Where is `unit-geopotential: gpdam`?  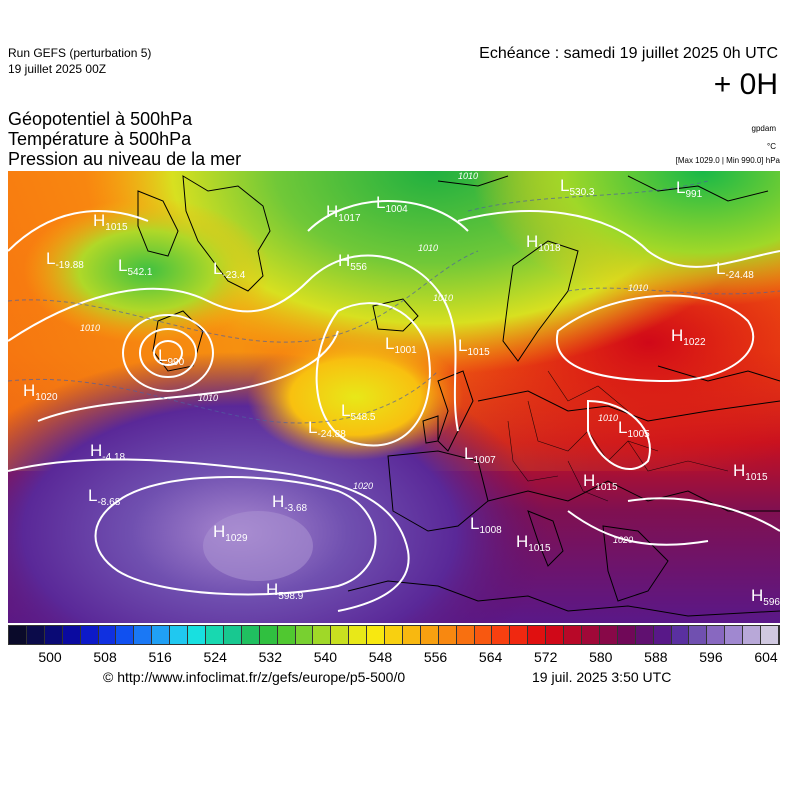 unit-geopotential: gpdam is located at coordinates (763, 128).